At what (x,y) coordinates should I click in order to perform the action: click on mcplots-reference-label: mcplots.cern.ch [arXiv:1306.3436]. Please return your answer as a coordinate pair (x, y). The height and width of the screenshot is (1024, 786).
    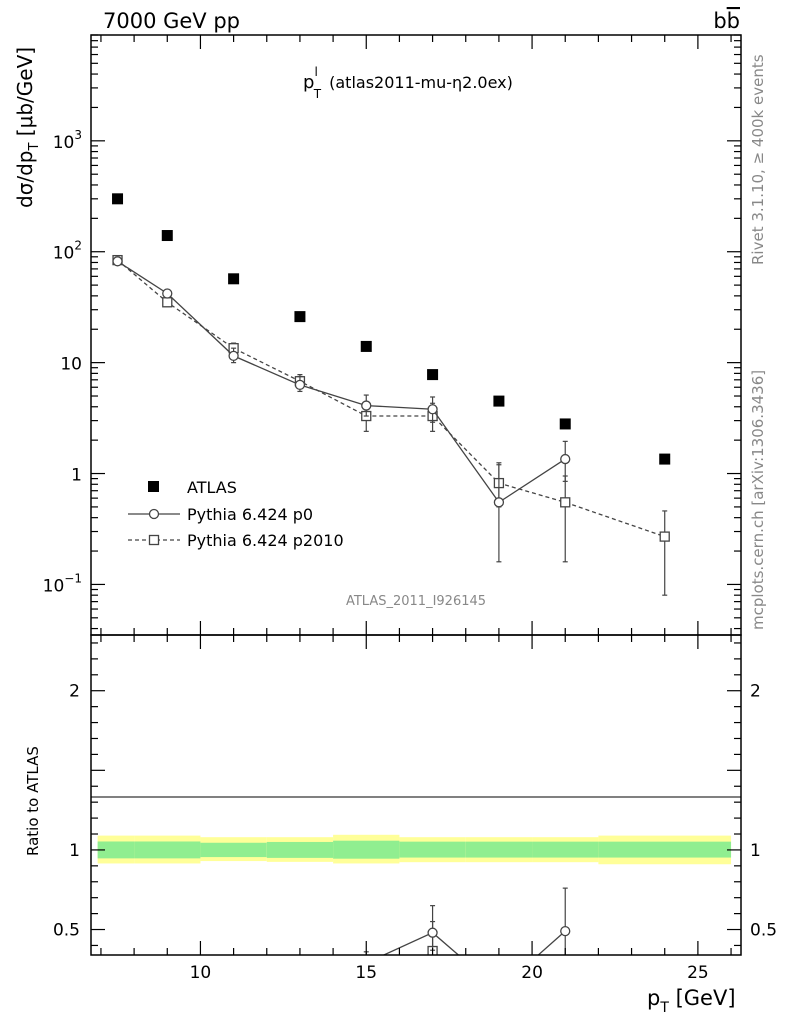
    Looking at the image, I should click on (758, 500).